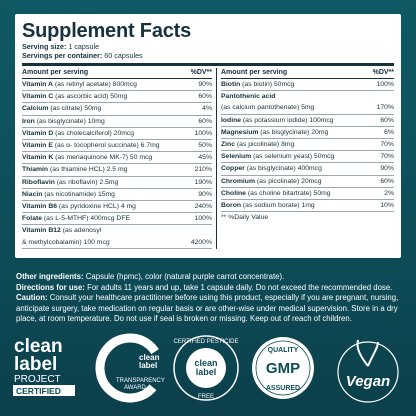 The image size is (416, 416). I want to click on nutrient-name: Biotin, so click(231, 84).